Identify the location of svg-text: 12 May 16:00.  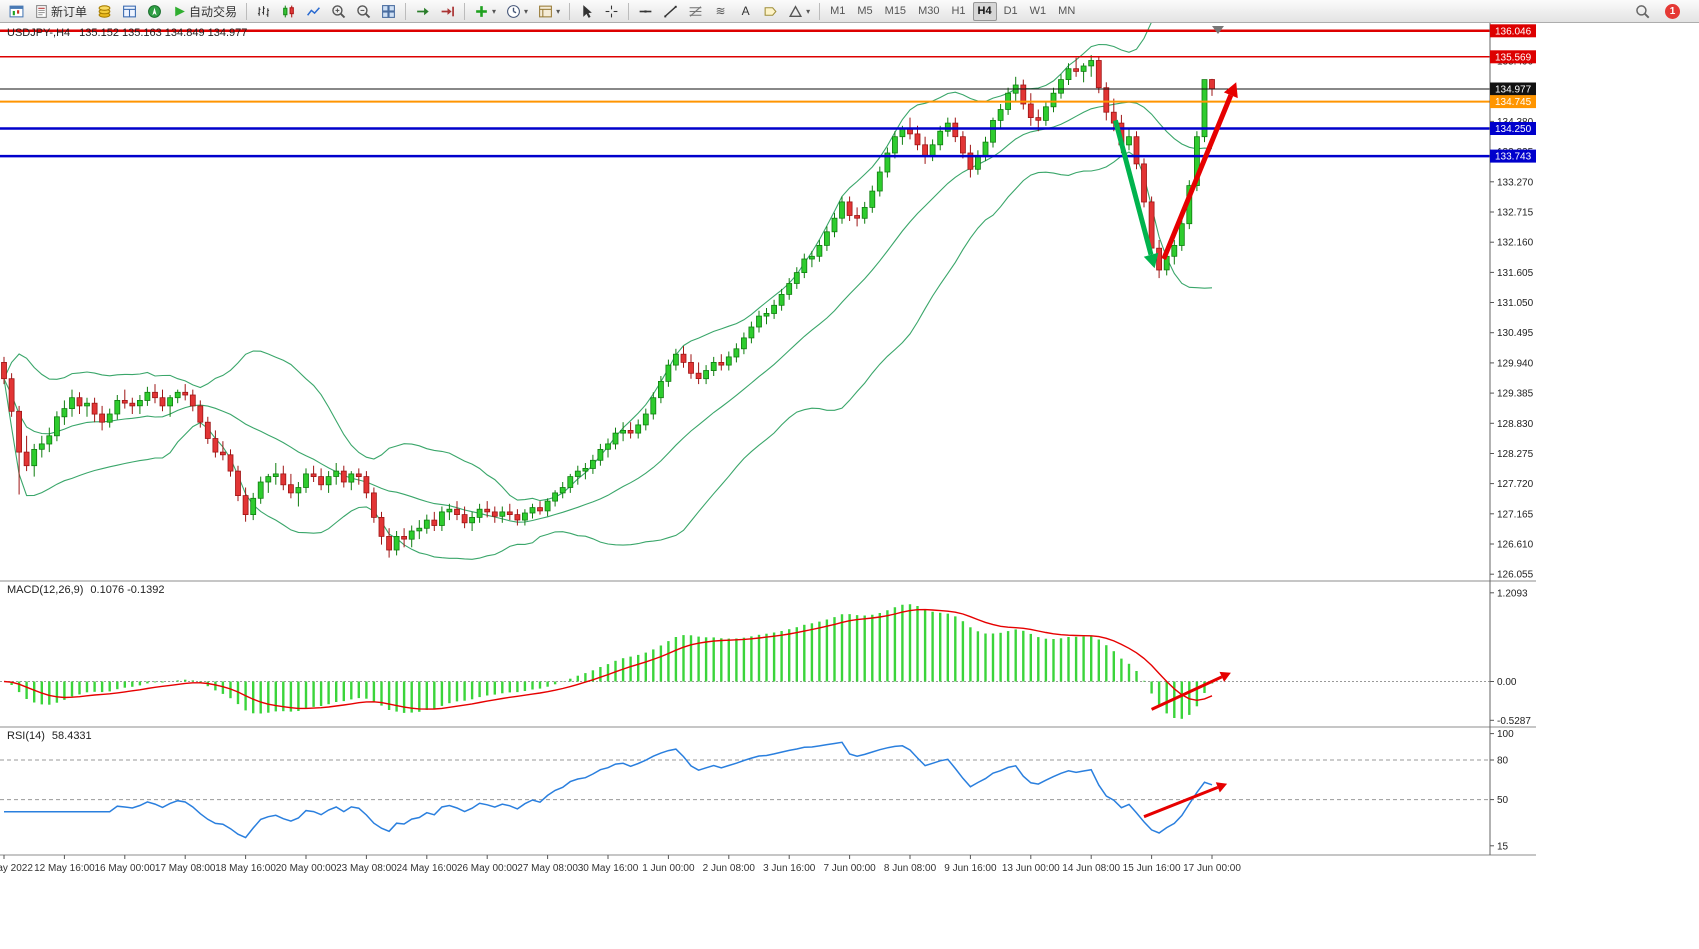
(64, 868).